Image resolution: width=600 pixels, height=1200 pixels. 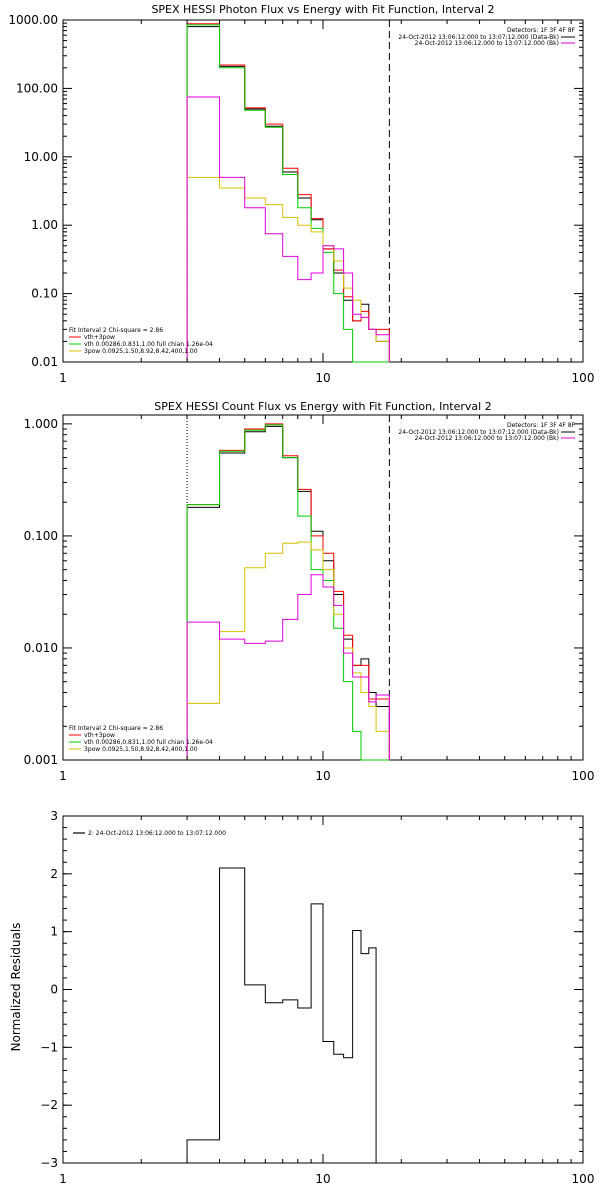 I want to click on y-tick-label: 3, so click(x=54, y=816).